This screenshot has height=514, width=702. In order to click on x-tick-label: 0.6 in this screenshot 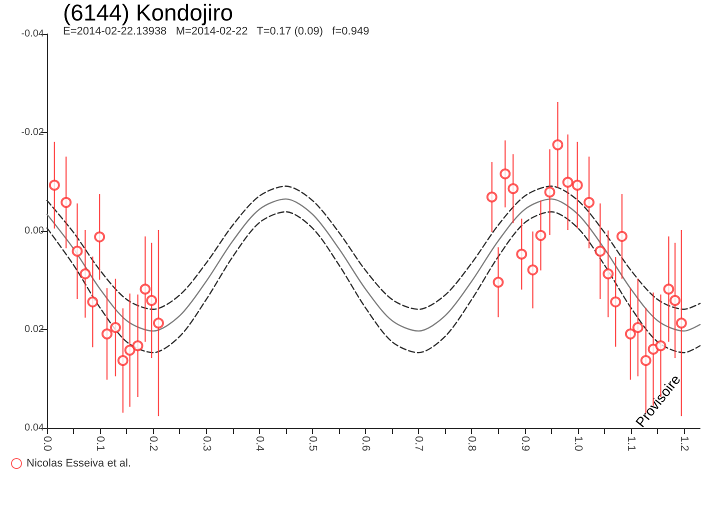, I will do `click(366, 444)`.